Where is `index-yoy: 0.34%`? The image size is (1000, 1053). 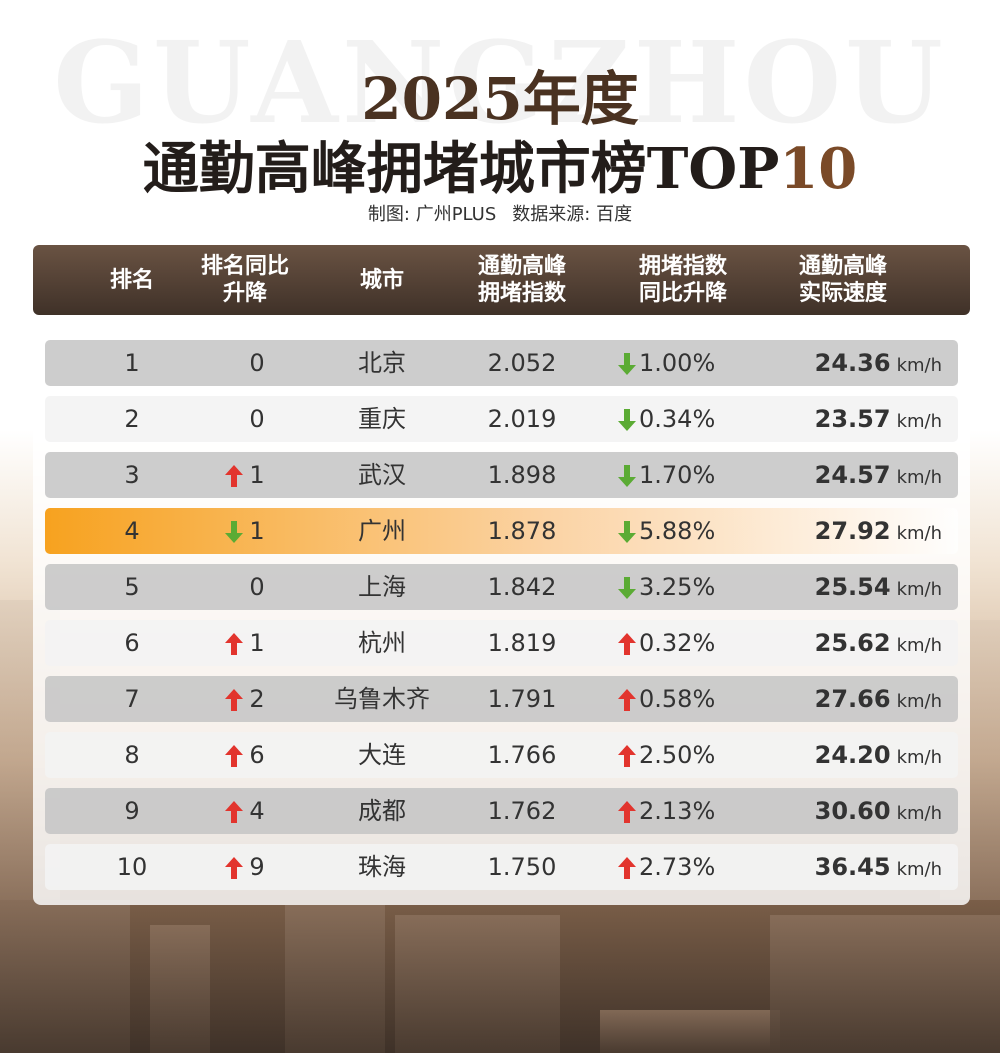
index-yoy: 0.34% is located at coordinates (677, 419).